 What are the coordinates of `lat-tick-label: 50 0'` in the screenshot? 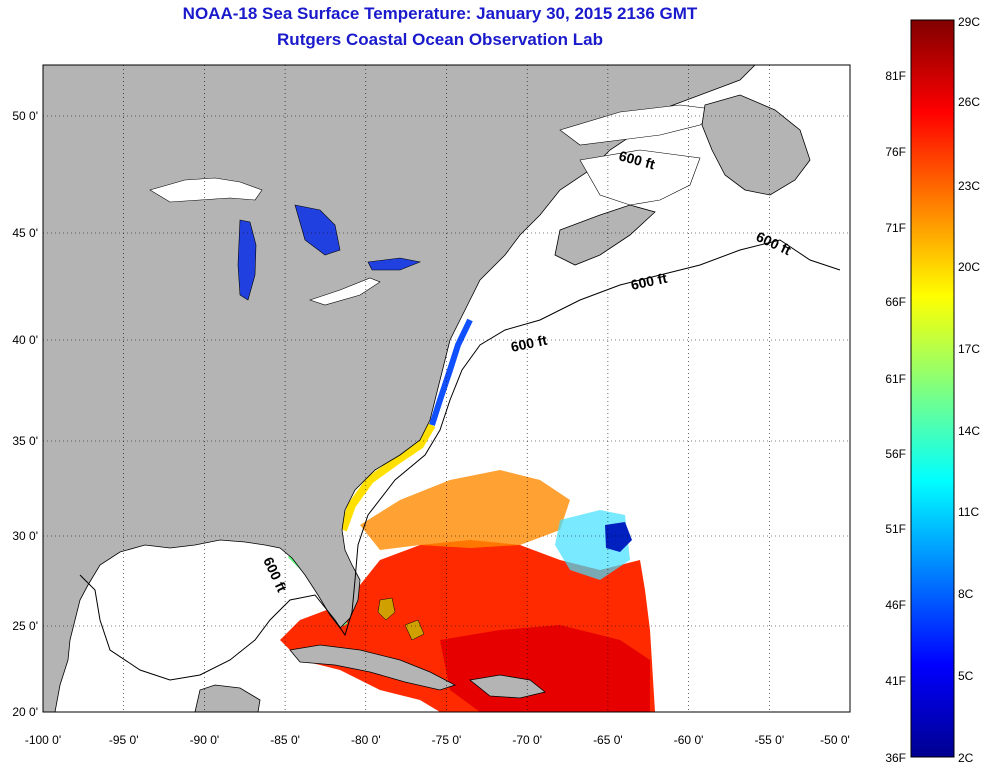 It's located at (25, 116).